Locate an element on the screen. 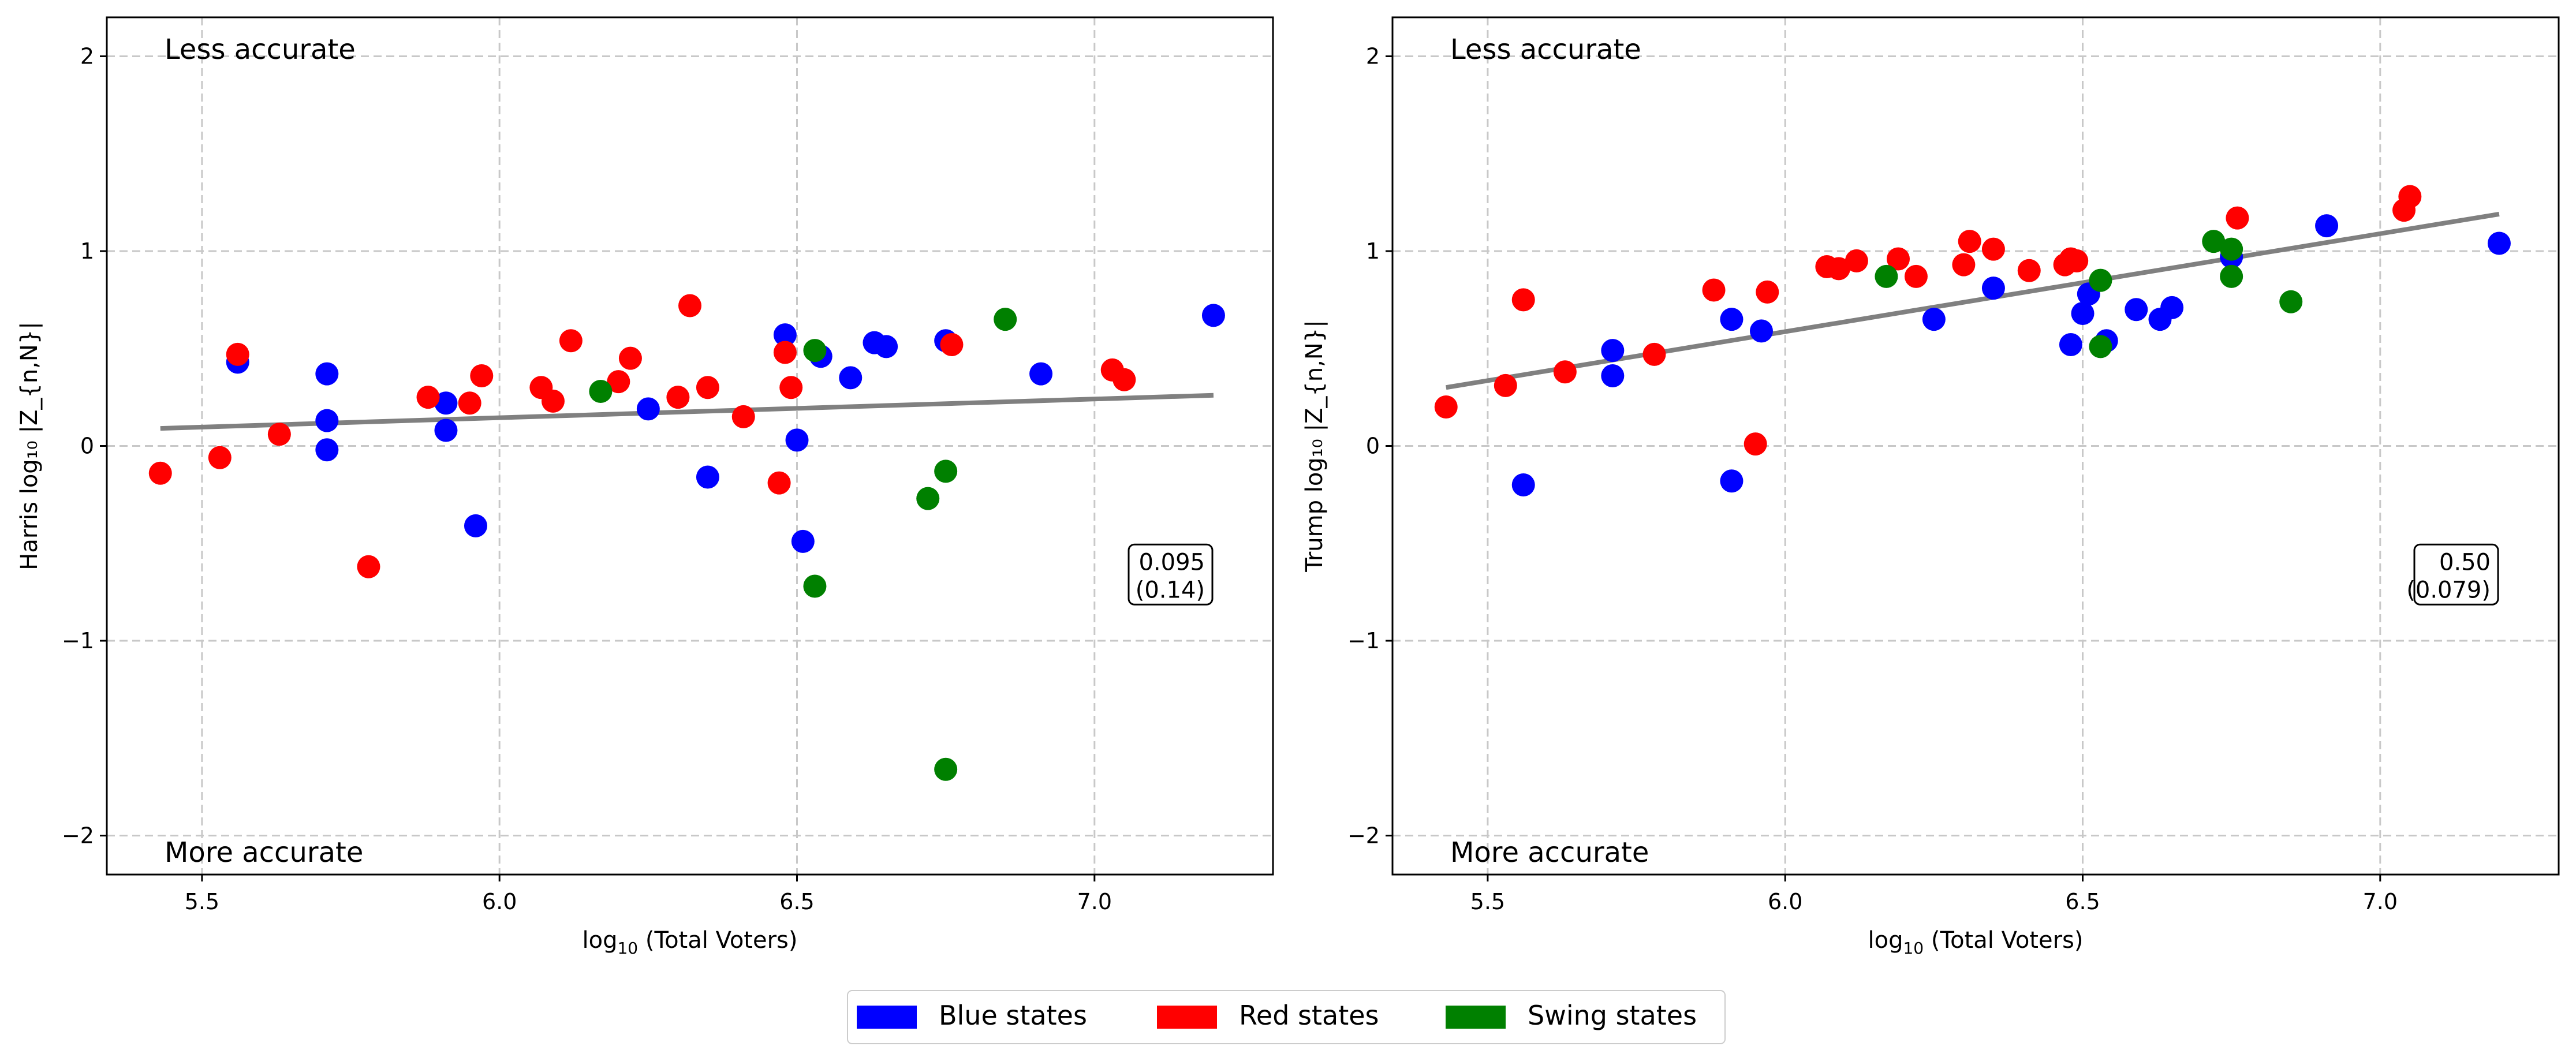  chart-1-y-axis-label: Trump log₁₀ |Z_{n,N}| is located at coordinates (1314, 446).